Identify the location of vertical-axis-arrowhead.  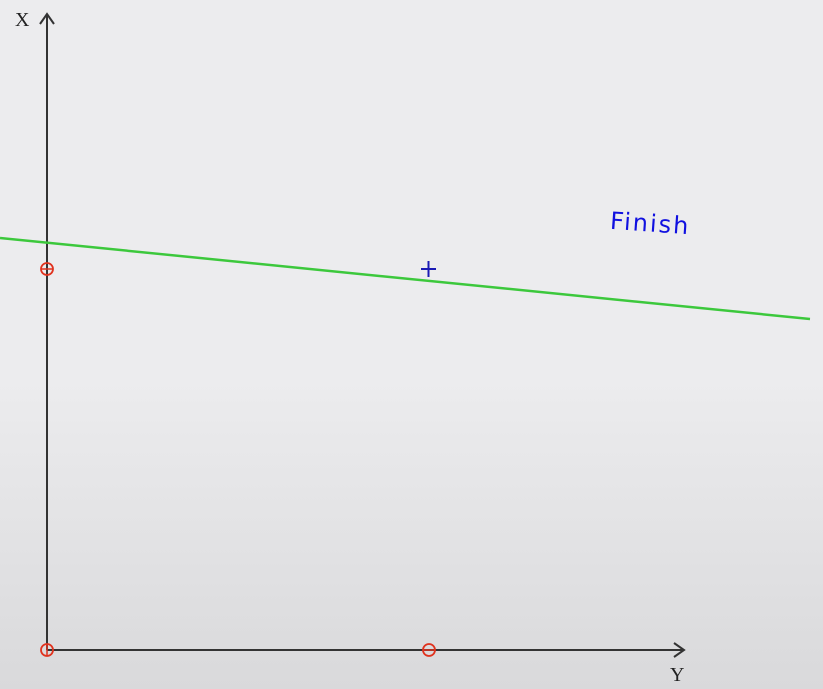
(47, 18).